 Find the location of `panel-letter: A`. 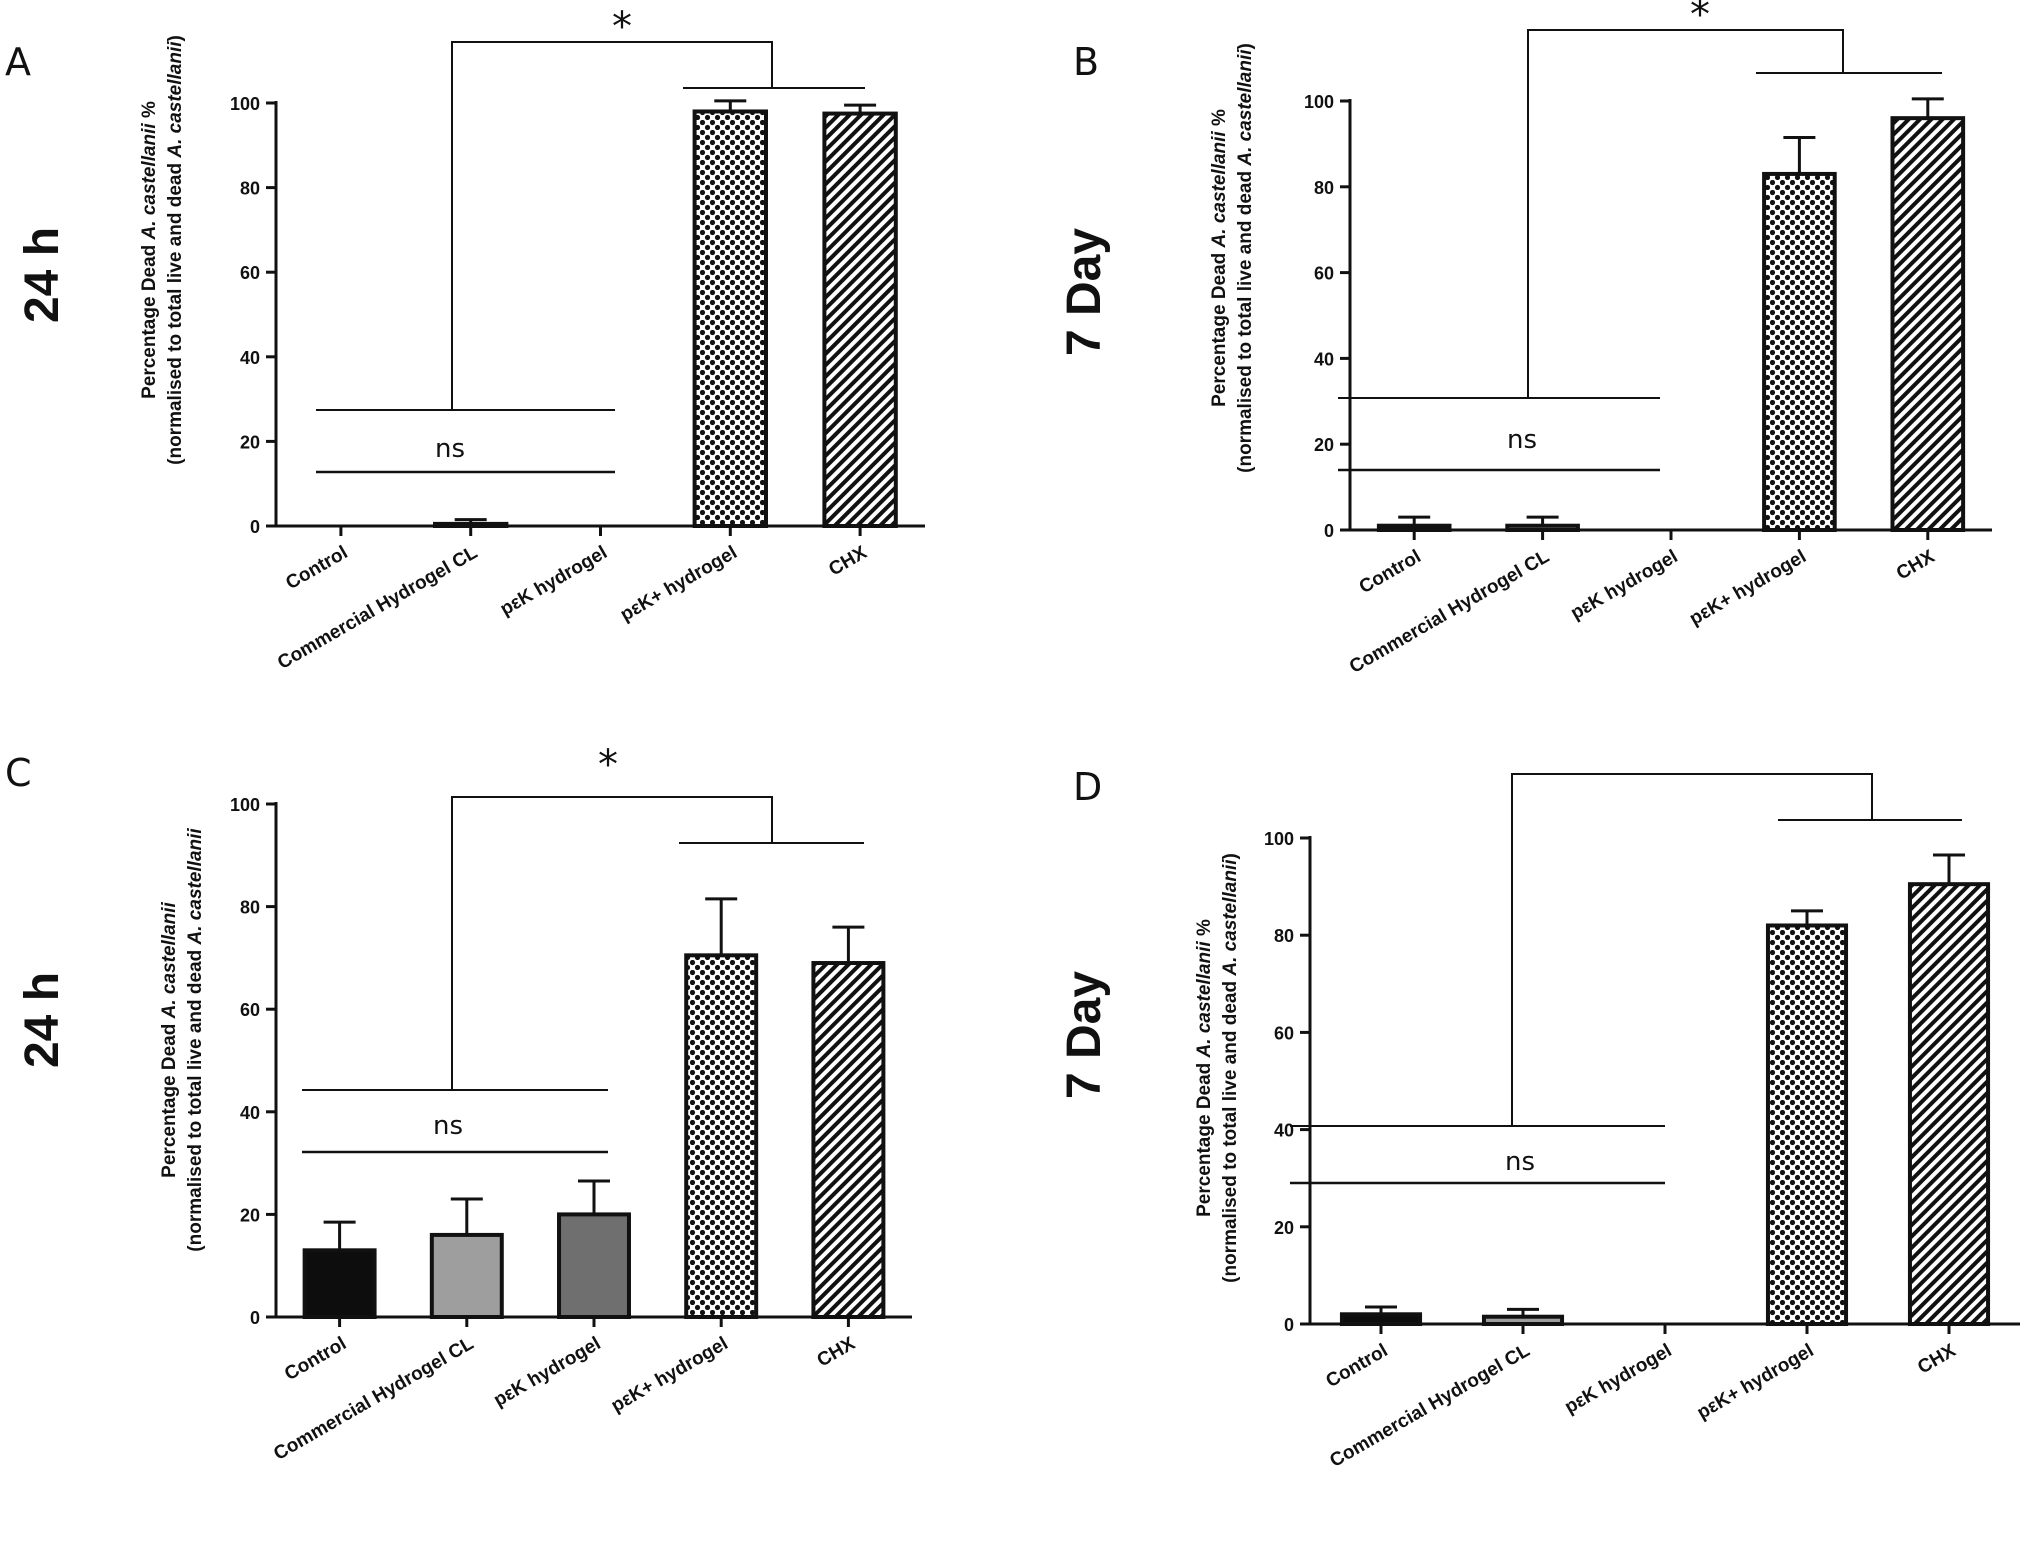

panel-letter: A is located at coordinates (18, 62).